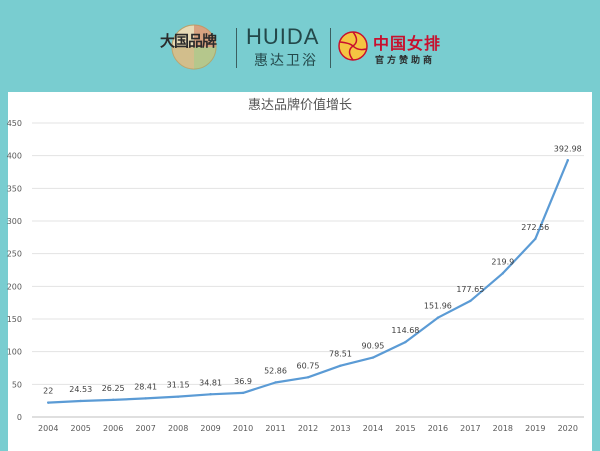 The height and width of the screenshot is (451, 600). What do you see at coordinates (178, 385) in the screenshot?
I see `data-label: 31.15` at bounding box center [178, 385].